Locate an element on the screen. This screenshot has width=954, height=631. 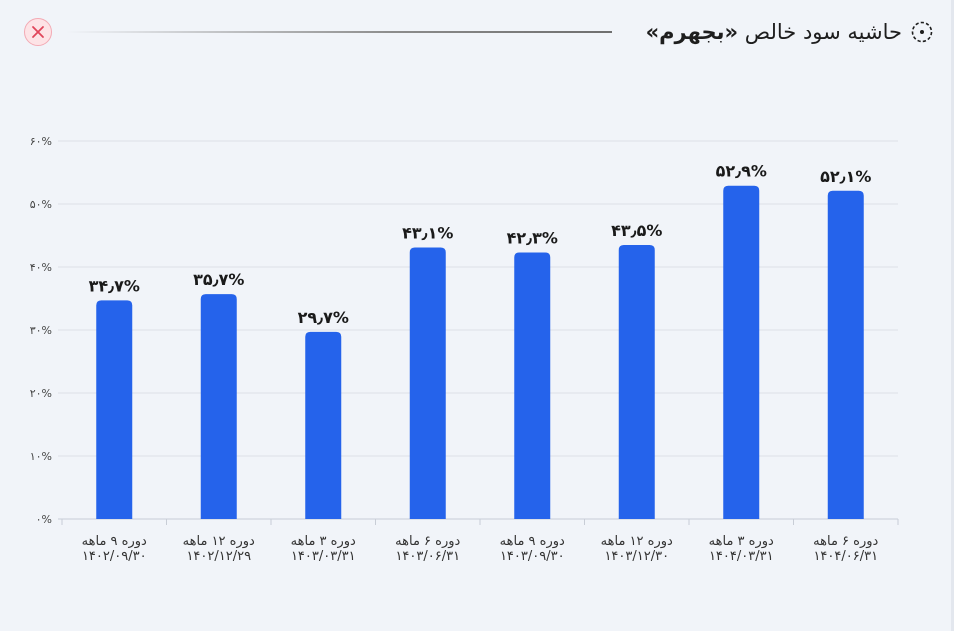
x-tick-label-date: ۱۴۰۲/۰۹/۳۰ is located at coordinates (114, 556).